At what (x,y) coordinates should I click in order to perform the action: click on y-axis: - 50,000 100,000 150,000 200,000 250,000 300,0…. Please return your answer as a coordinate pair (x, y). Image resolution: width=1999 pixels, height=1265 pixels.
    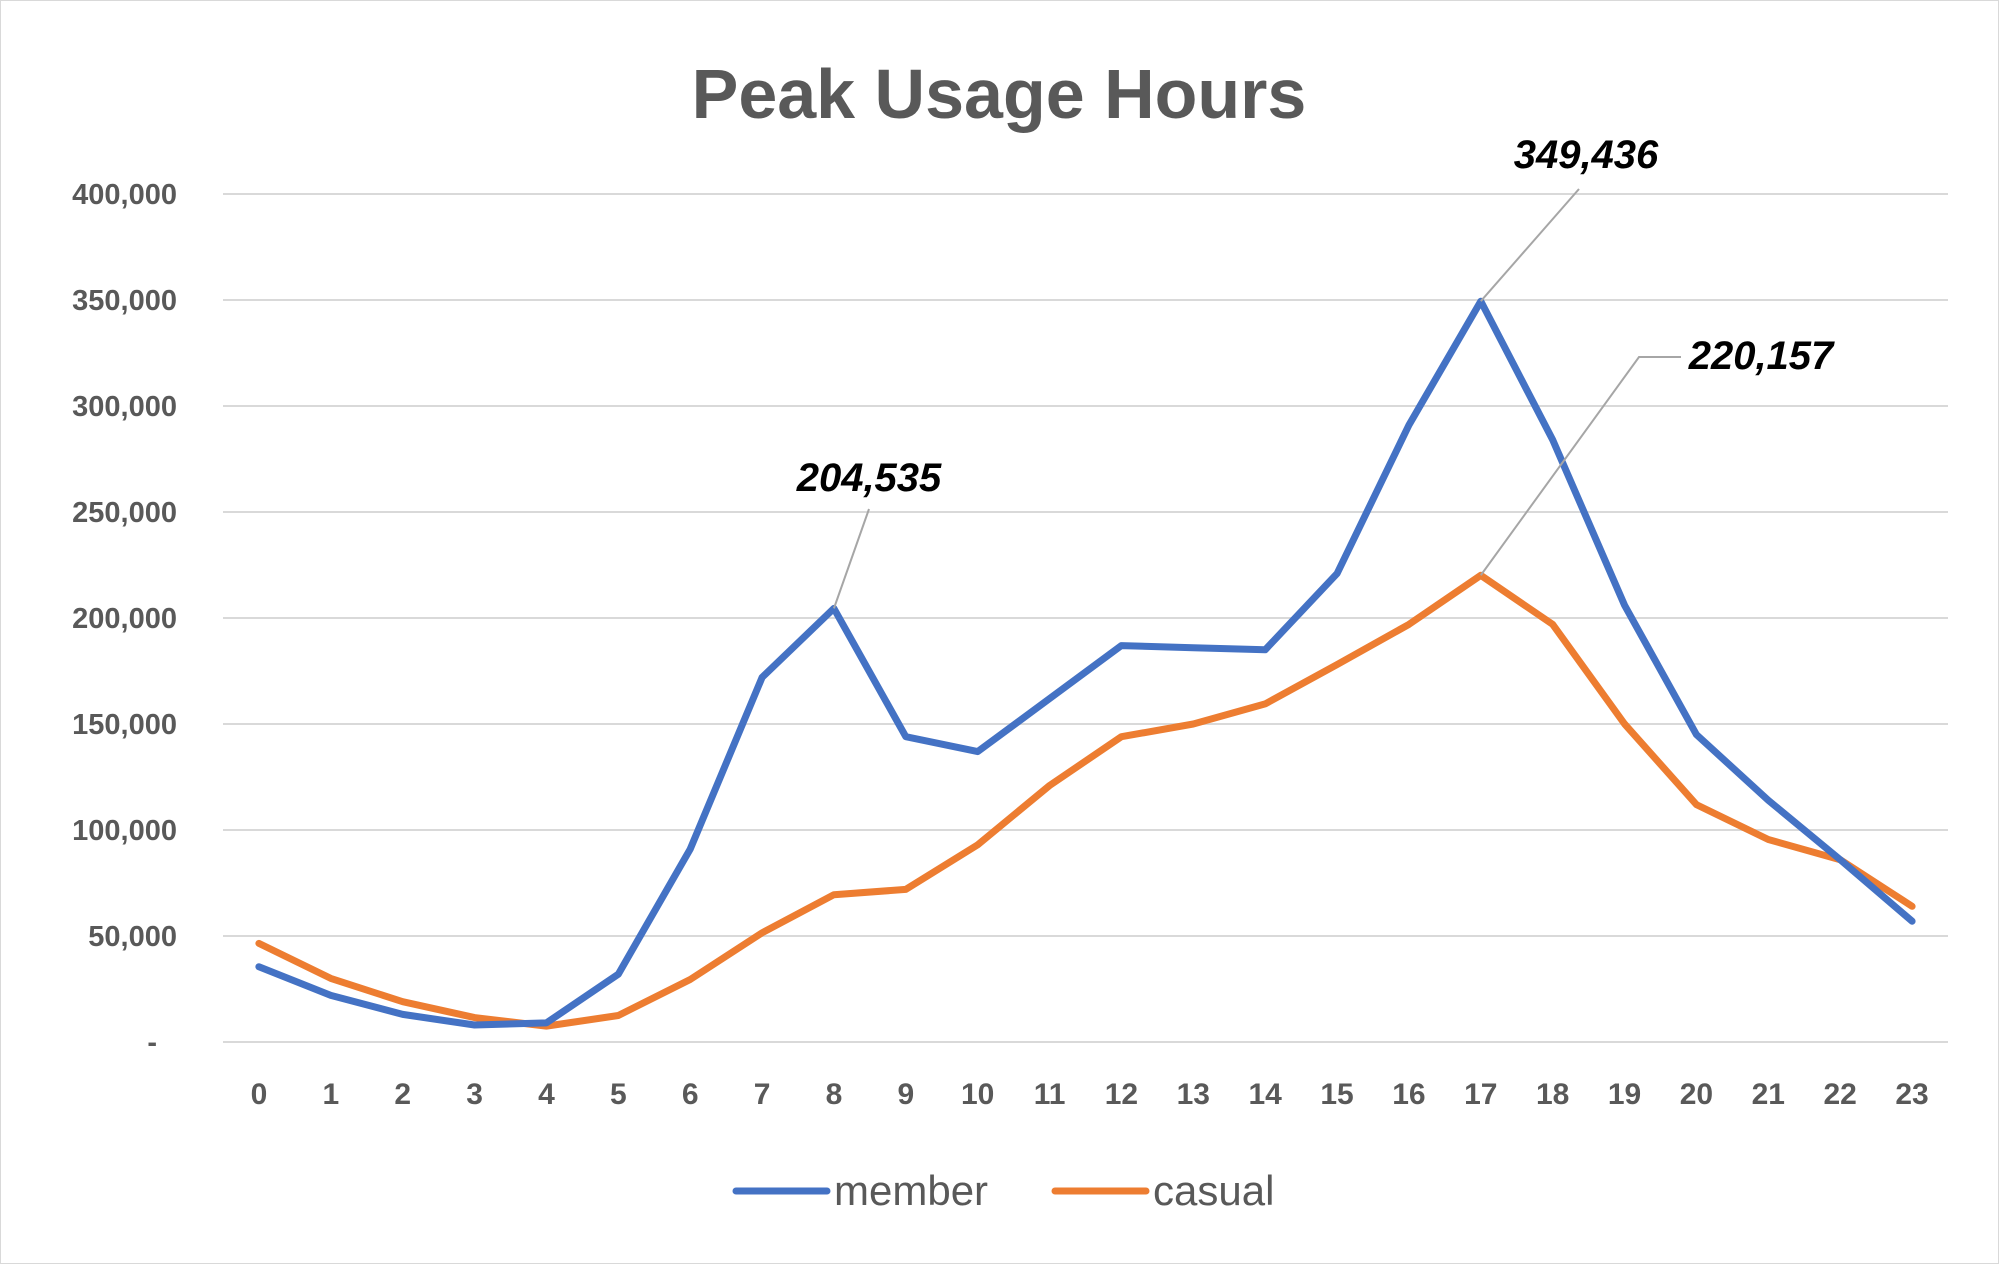
    Looking at the image, I should click on (124, 619).